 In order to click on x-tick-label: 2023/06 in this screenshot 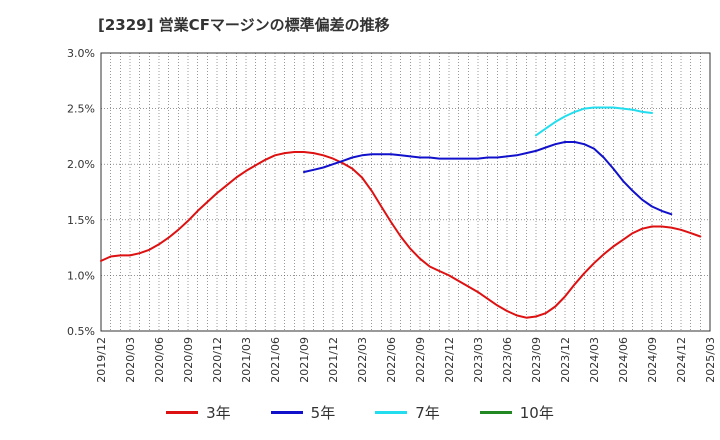, I will do `click(507, 360)`.